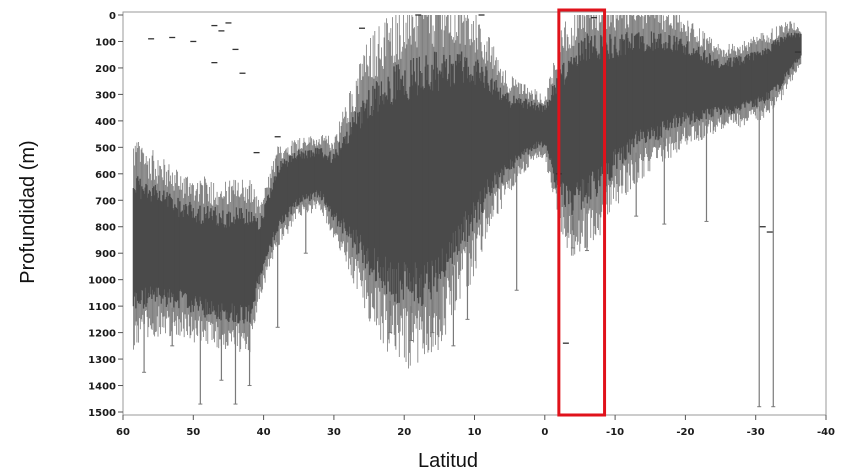 Image resolution: width=851 pixels, height=475 pixels. Describe the element at coordinates (102, 307) in the screenshot. I see `y-tick-label: 1100` at that location.